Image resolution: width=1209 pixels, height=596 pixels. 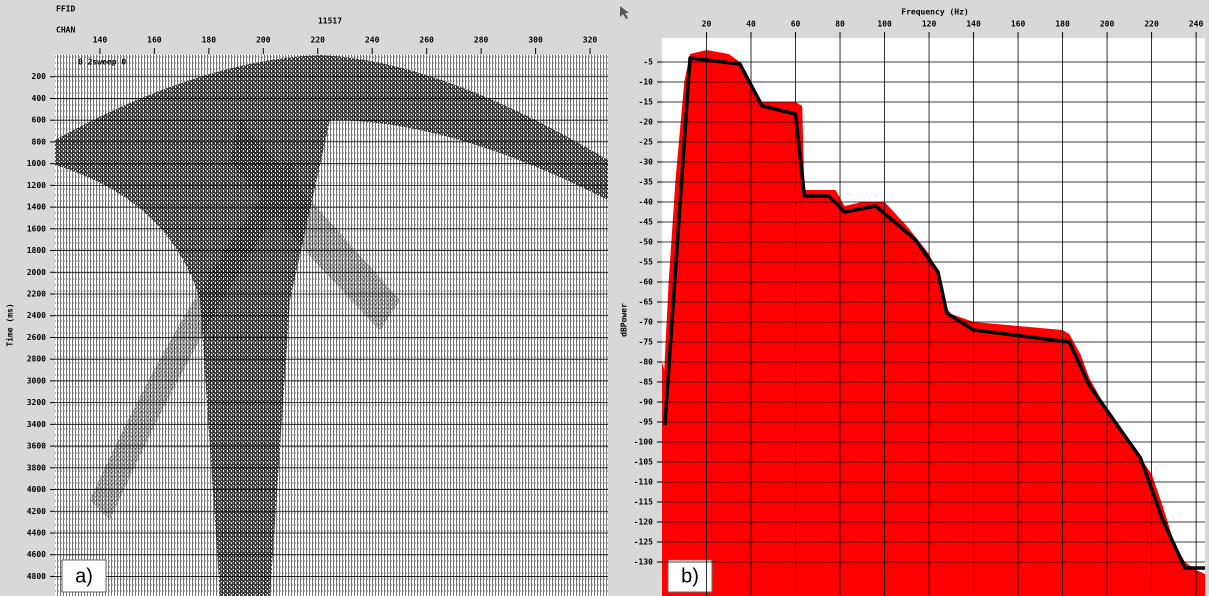 What do you see at coordinates (646, 402) in the screenshot?
I see `y-tick-label: -90` at bounding box center [646, 402].